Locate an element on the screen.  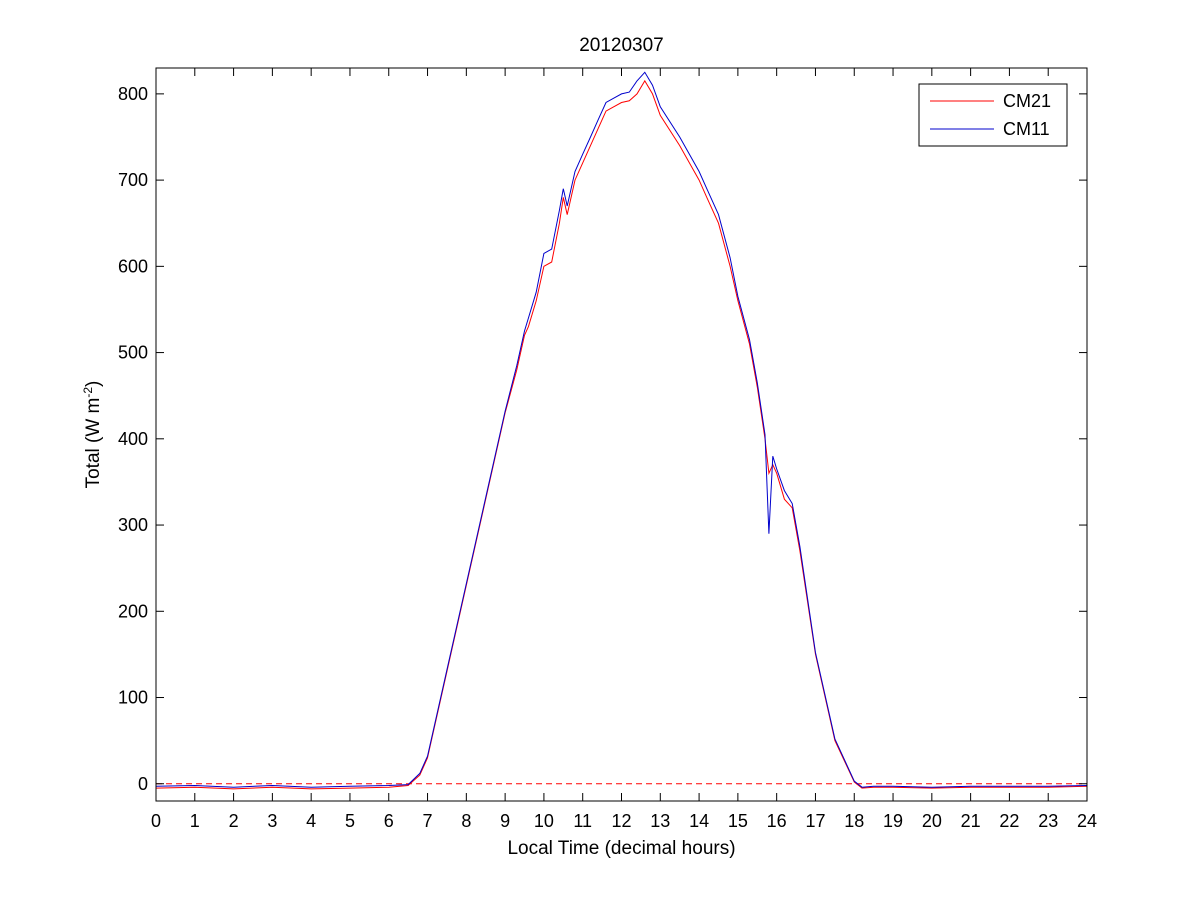
x-axis-label: Local Time (decimal hours) is located at coordinates (621, 848).